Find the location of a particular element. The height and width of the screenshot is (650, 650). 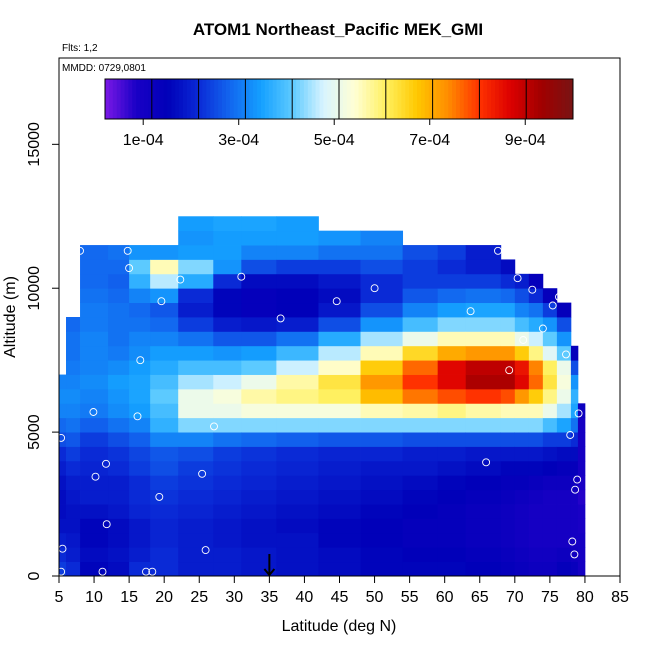

x-tick-label: 15 is located at coordinates (129, 597).